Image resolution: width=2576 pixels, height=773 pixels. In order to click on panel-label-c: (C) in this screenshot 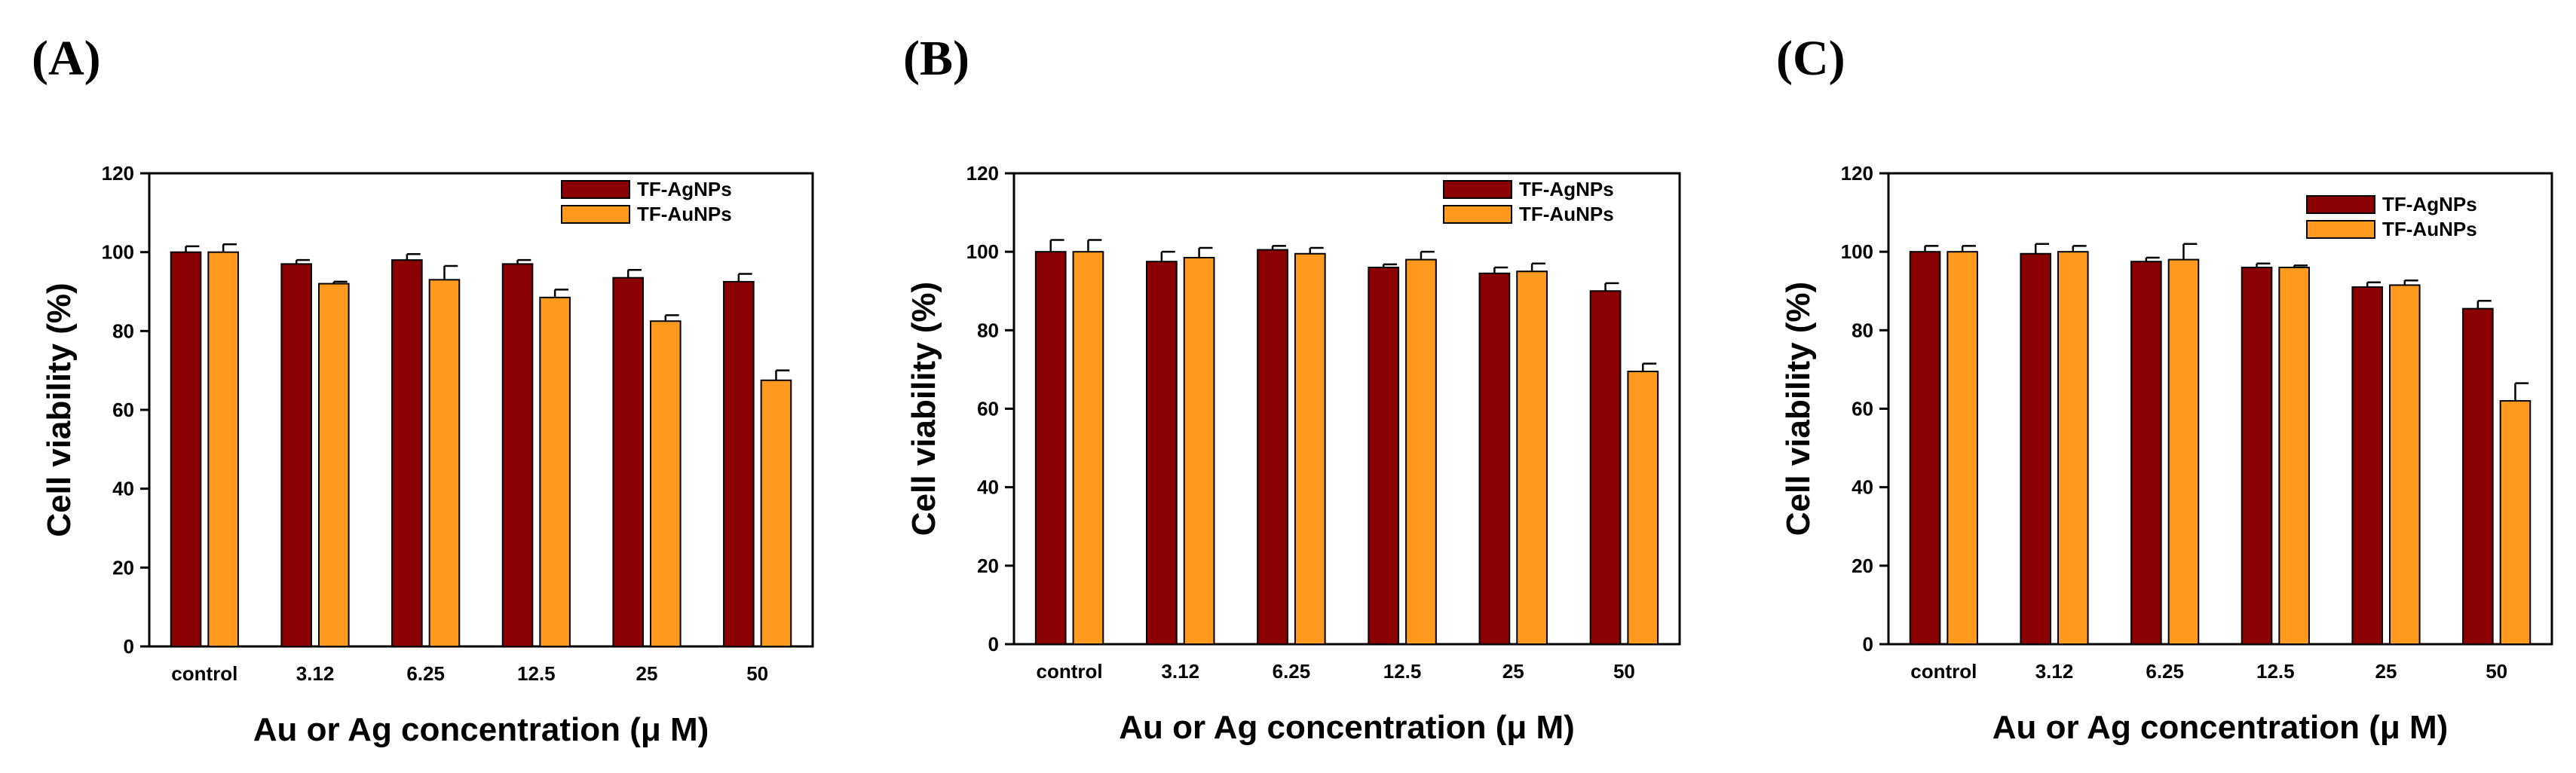, I will do `click(1810, 58)`.